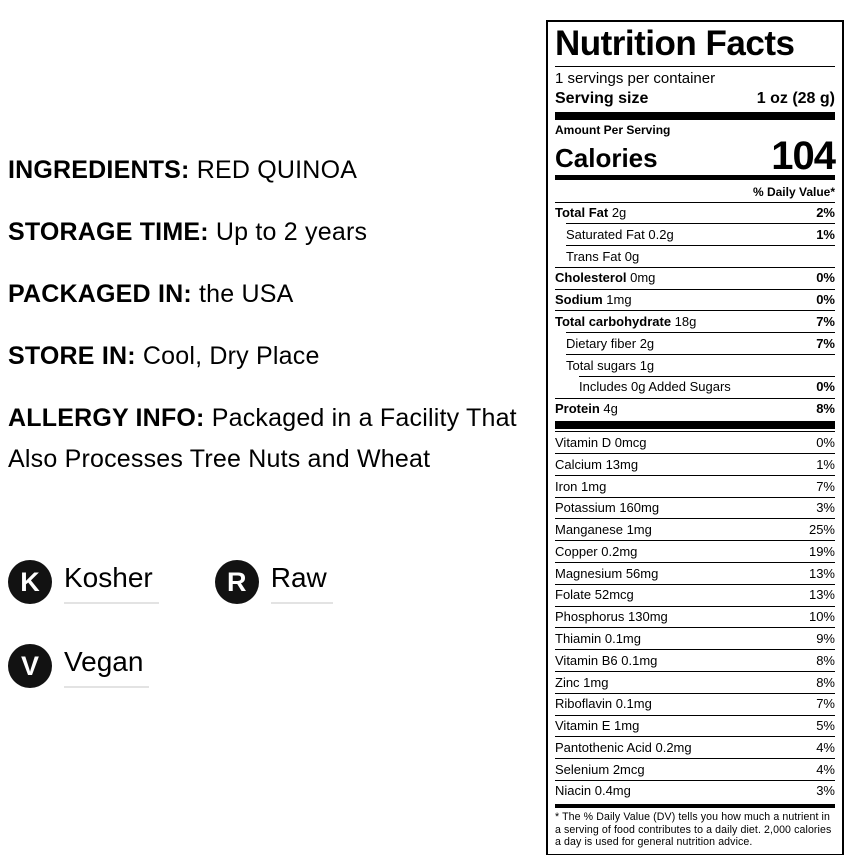  What do you see at coordinates (597, 726) in the screenshot?
I see `nutrient-name-amount: Vitamin E 1mg` at bounding box center [597, 726].